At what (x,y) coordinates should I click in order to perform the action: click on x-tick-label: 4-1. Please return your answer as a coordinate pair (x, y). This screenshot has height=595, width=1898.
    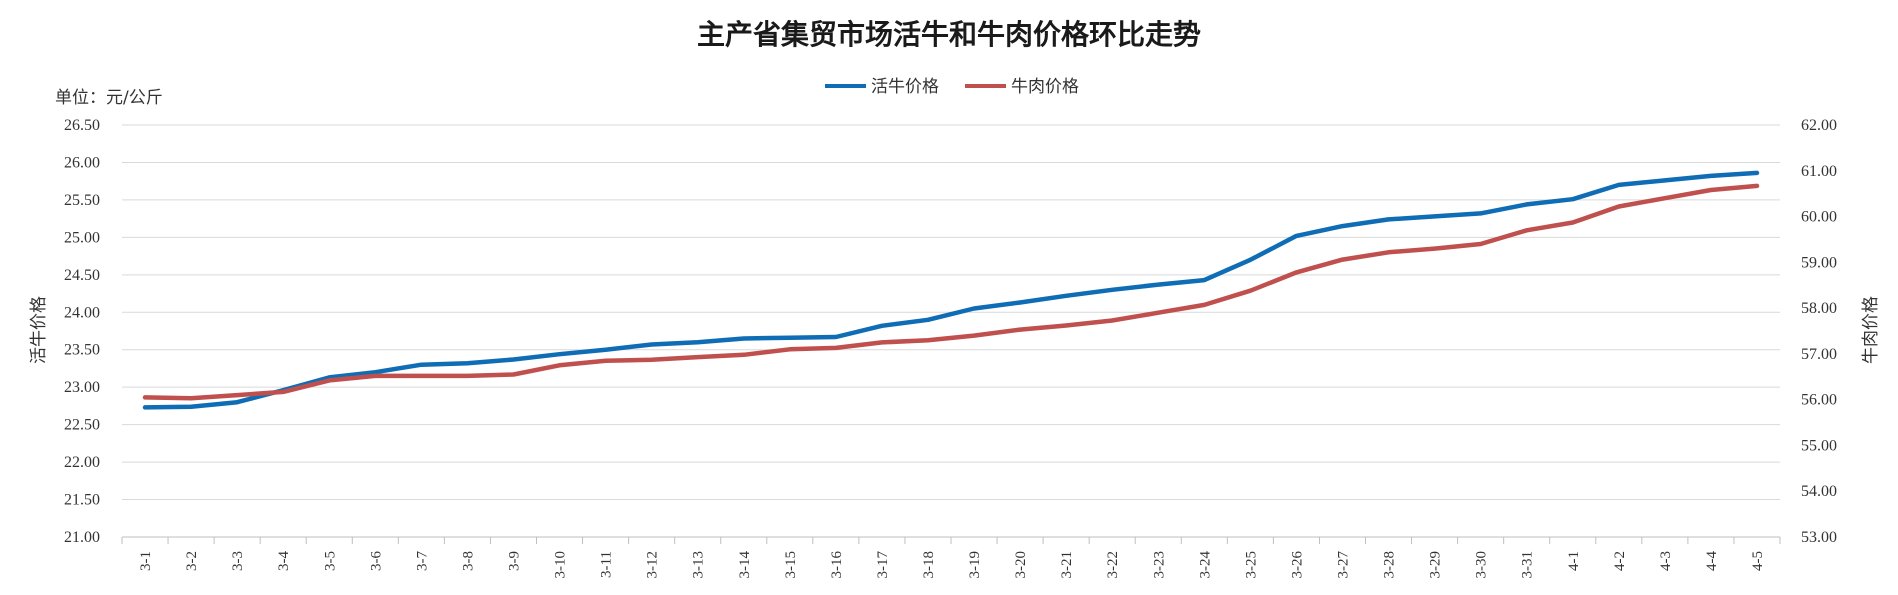
    Looking at the image, I should click on (1574, 561).